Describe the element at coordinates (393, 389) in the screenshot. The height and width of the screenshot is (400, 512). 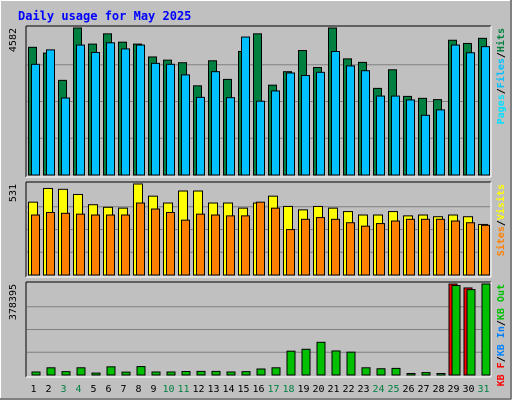
I see `x-tick-label: 25` at that location.